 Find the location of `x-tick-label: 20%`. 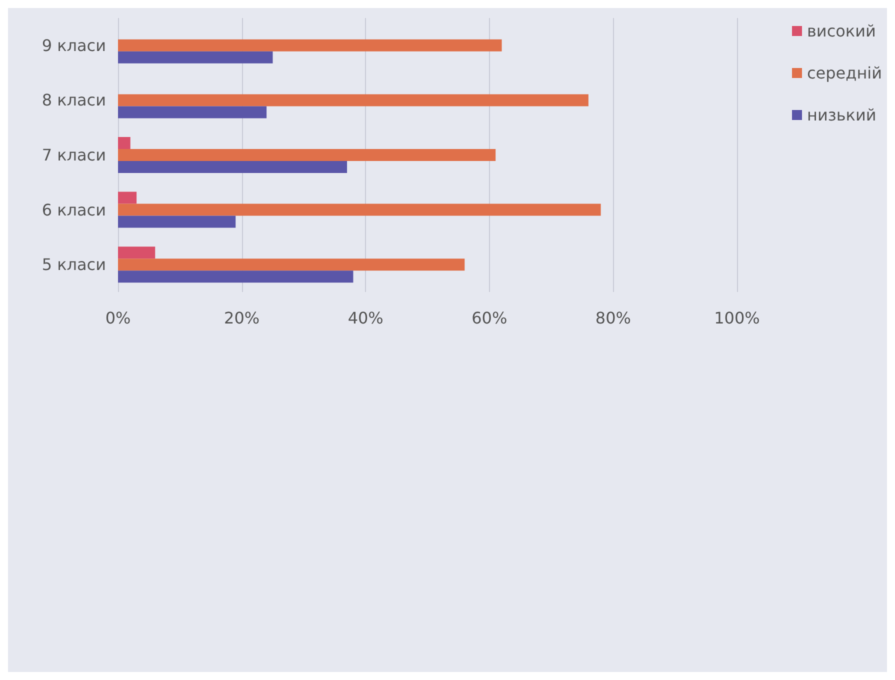

x-tick-label: 20% is located at coordinates (242, 318).